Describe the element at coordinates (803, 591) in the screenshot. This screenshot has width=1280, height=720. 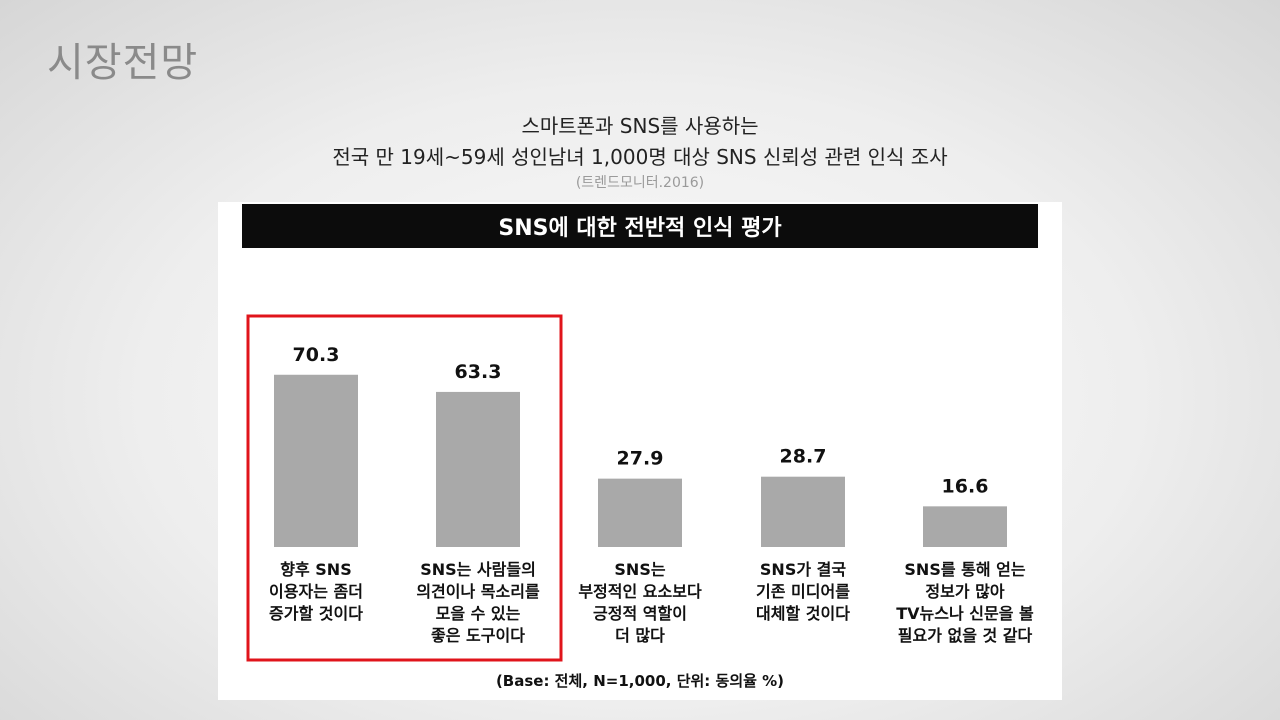
I see `category-label-4-line-2: 기존 미디어를` at that location.